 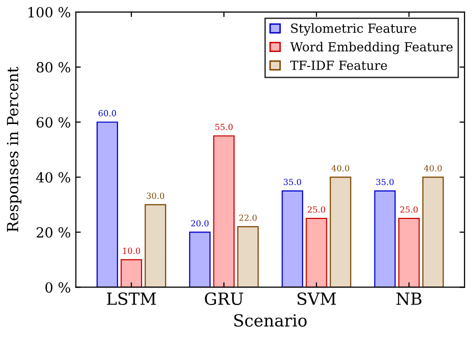 I want to click on x-tick-label: LSTM, so click(x=131, y=298).